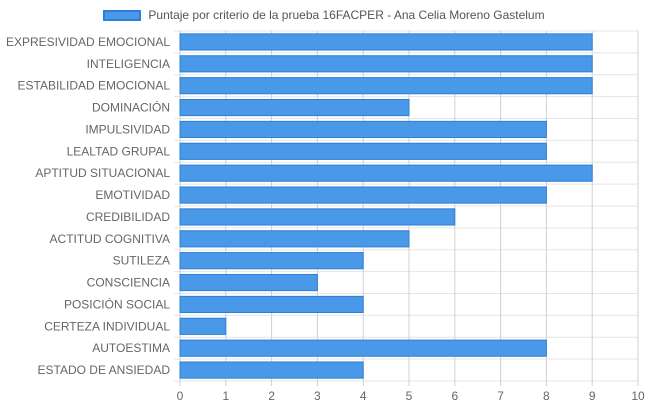 This screenshot has width=648, height=410. What do you see at coordinates (110, 239) in the screenshot?
I see `category-label: ACTITUD COGNITIVA` at bounding box center [110, 239].